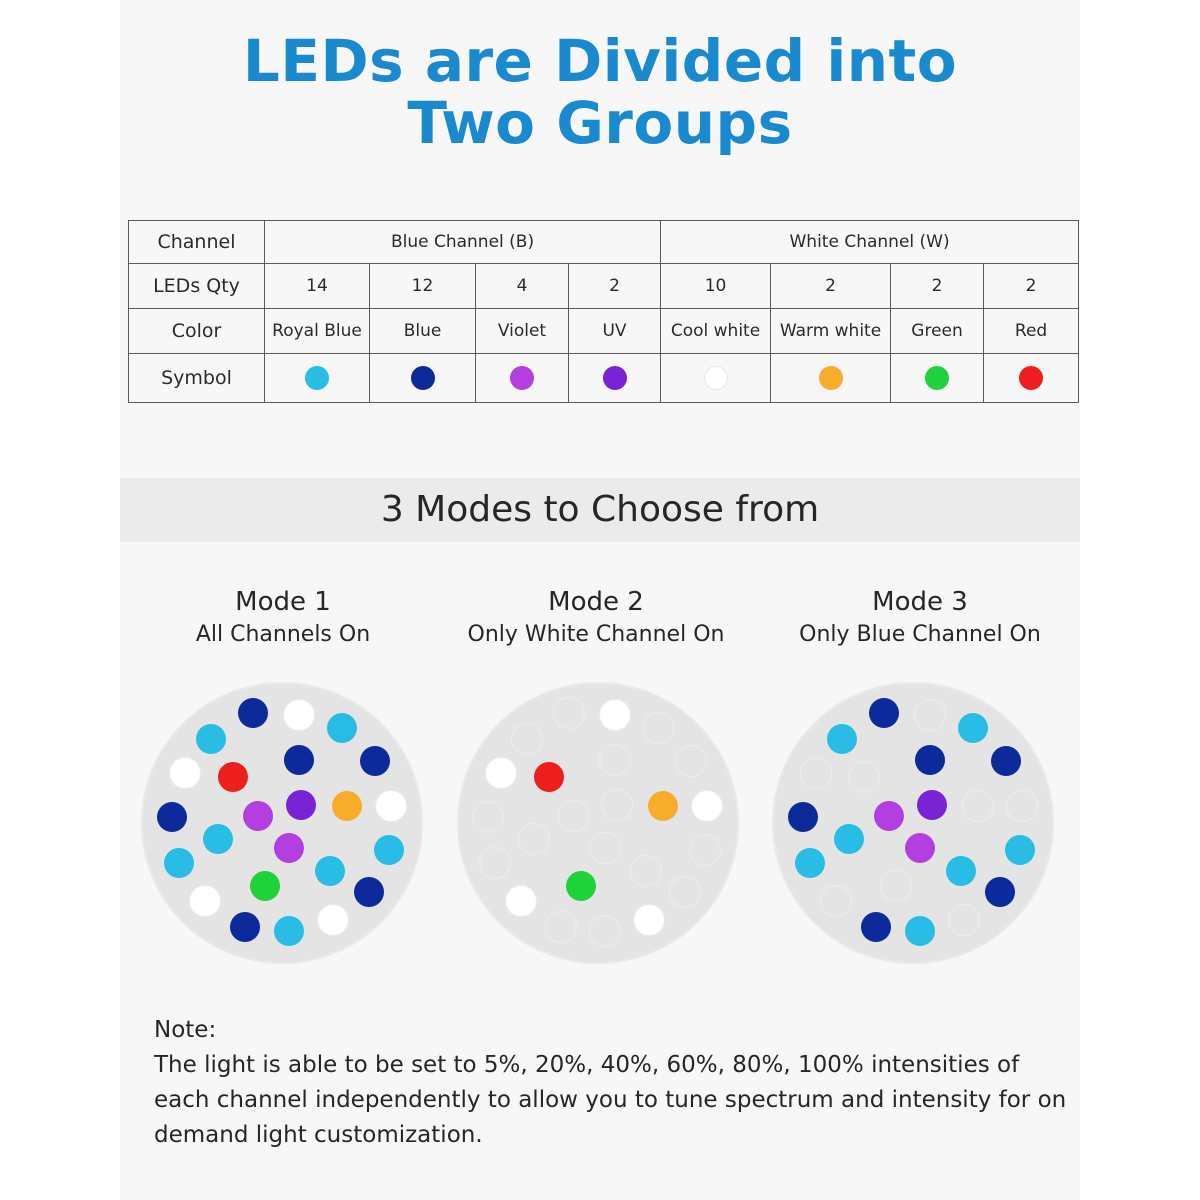  I want to click on modes-heading: 3 Modes to Choose from, so click(600, 509).